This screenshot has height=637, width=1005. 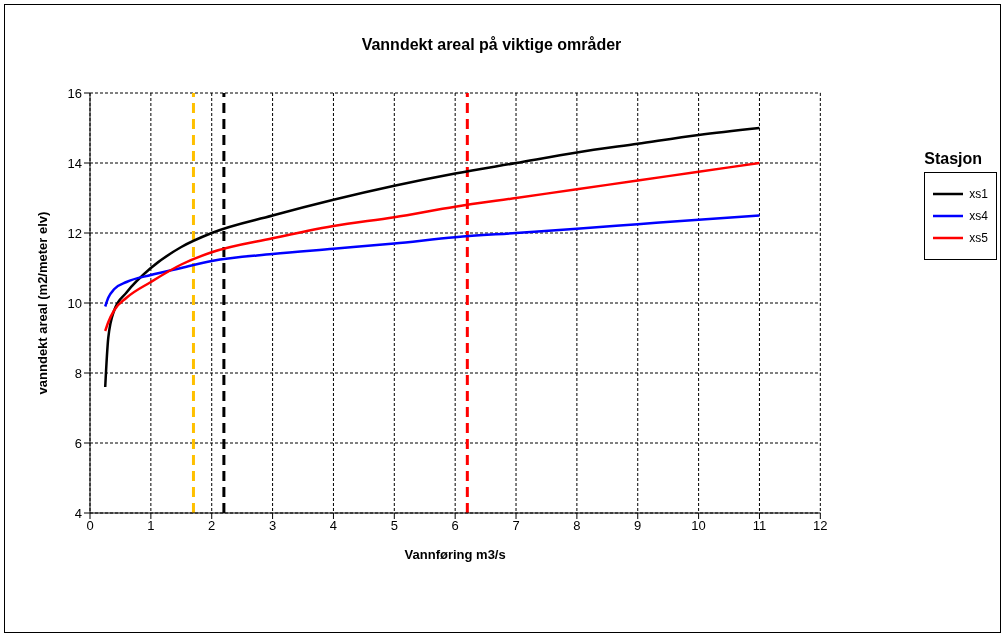 I want to click on x-tick-label: 10, so click(x=698, y=526).